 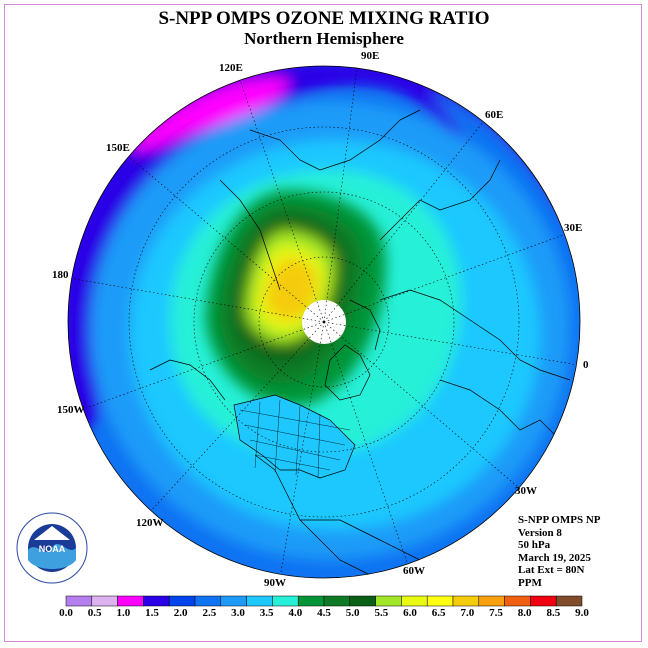 What do you see at coordinates (231, 68) in the screenshot?
I see `lon-label-120e: 120E` at bounding box center [231, 68].